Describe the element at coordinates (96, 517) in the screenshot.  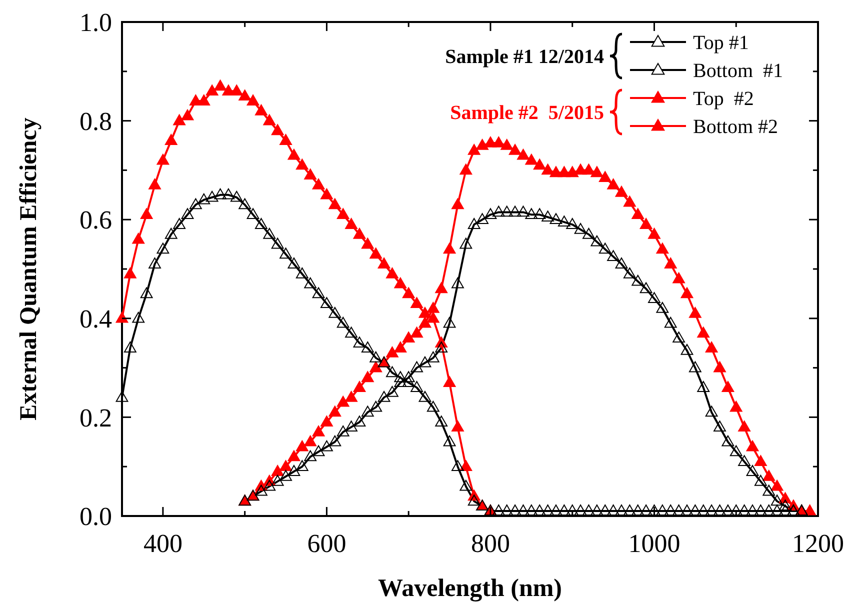
I see `y-tick-label: 0.0` at that location.